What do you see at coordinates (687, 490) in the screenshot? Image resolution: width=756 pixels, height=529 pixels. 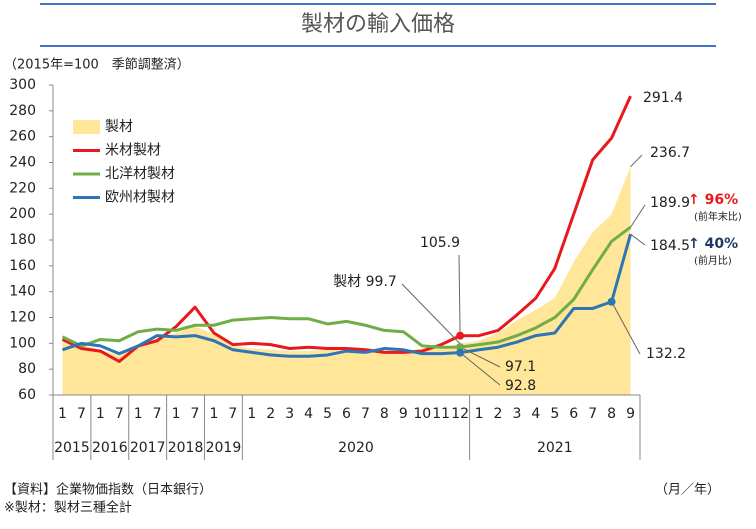 I see `x-axis-label: （月／年）` at bounding box center [687, 490].